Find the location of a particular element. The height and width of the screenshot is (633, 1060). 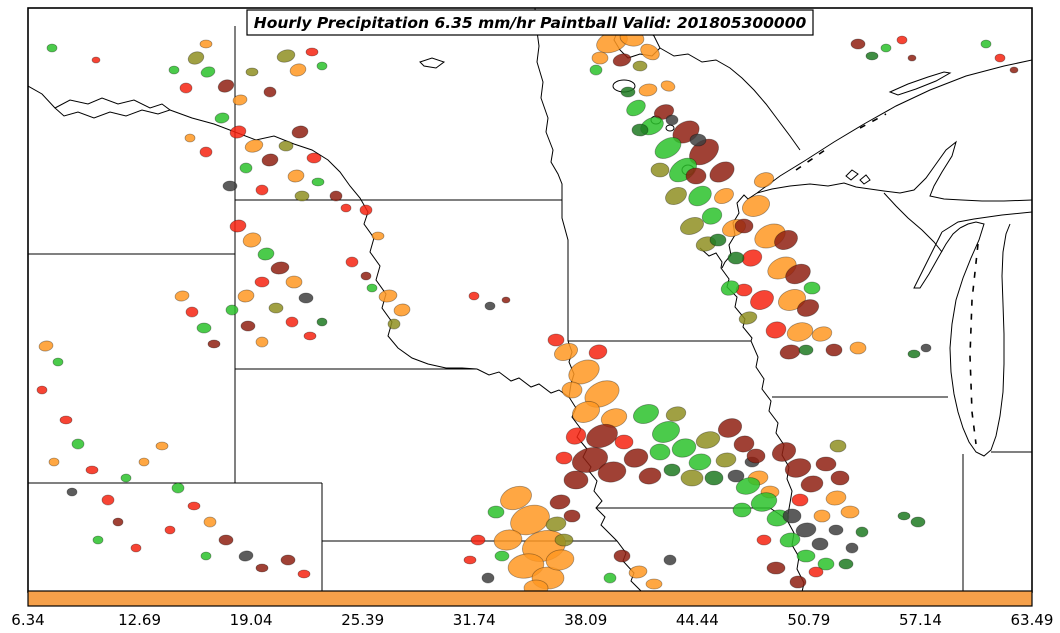

colorbar-tick-label: 31.74 is located at coordinates (474, 620).